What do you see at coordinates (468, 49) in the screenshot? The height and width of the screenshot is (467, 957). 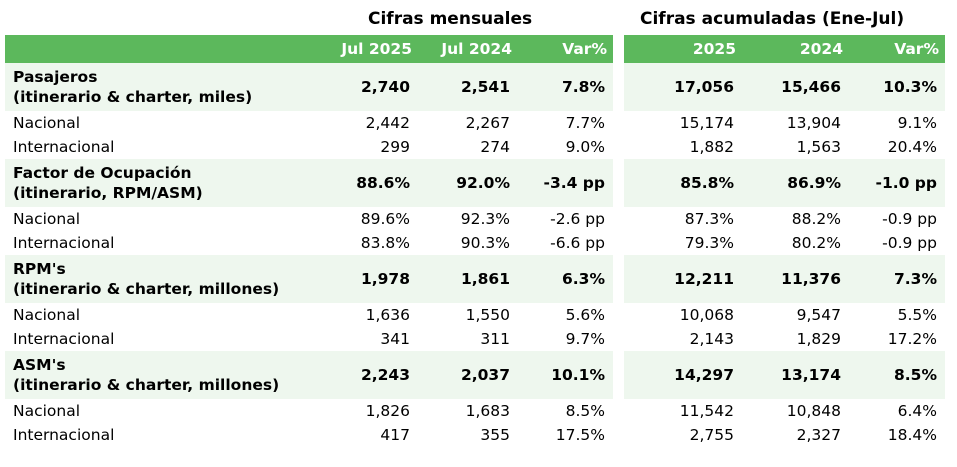 I see `header-jul-2024: Jul 2024` at bounding box center [468, 49].